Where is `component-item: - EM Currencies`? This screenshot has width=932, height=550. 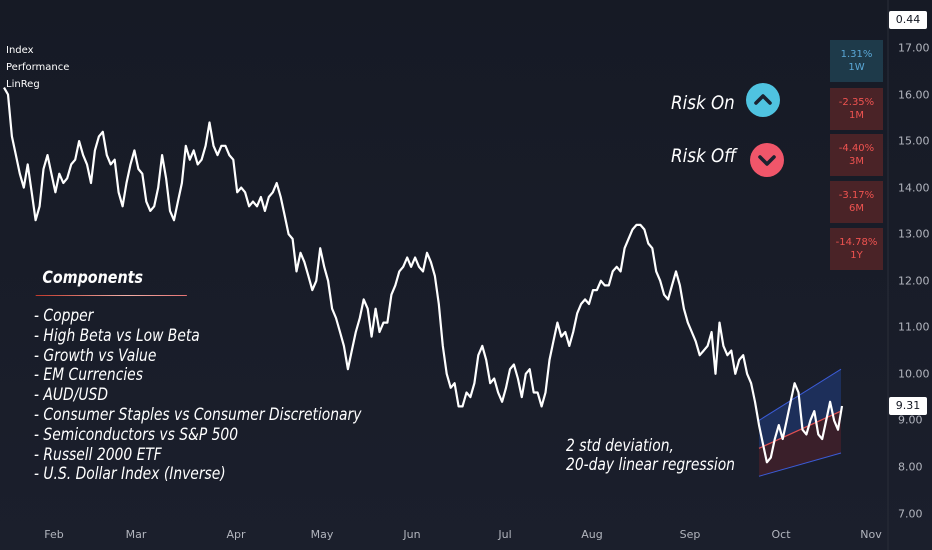 component-item: - EM Currencies is located at coordinates (88, 375).